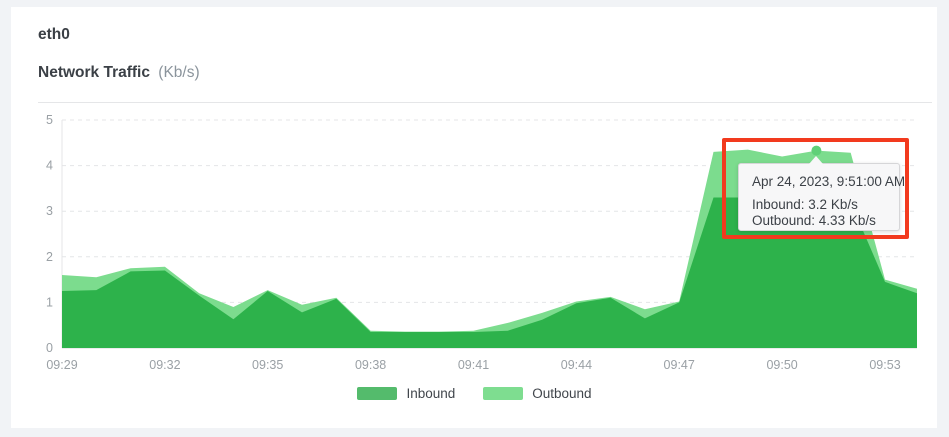 The width and height of the screenshot is (949, 437). What do you see at coordinates (49, 166) in the screenshot?
I see `svg-text: 4` at bounding box center [49, 166].